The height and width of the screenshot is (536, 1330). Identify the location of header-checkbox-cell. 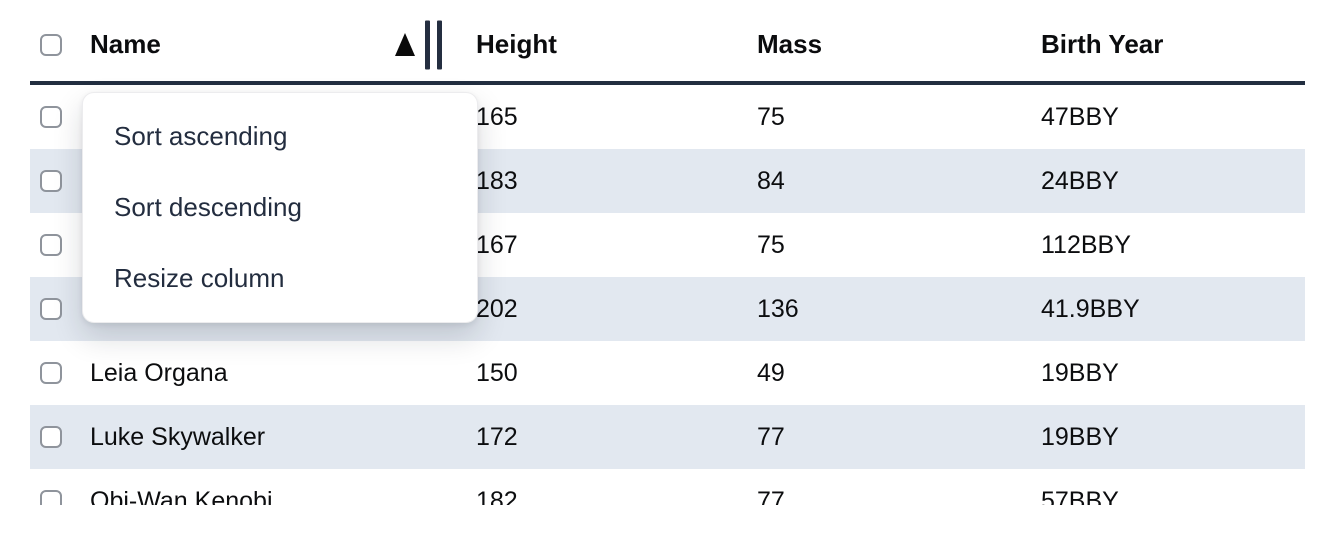
(60, 44).